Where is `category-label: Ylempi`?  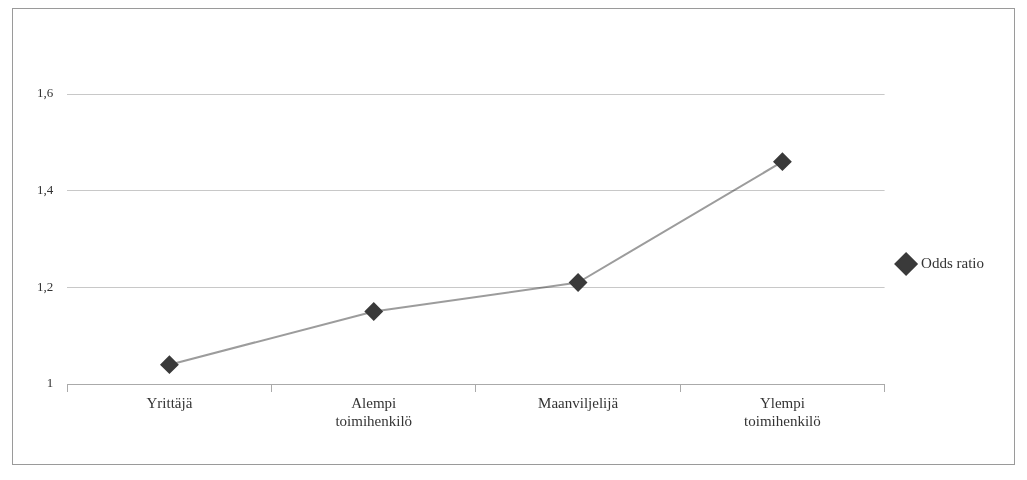 category-label: Ylempi is located at coordinates (782, 402).